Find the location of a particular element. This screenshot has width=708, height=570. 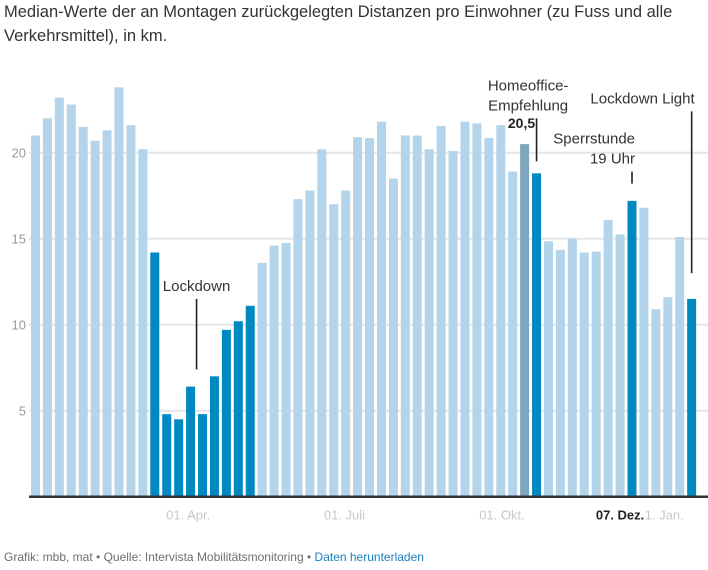

annotation-label: Sperrstunde is located at coordinates (594, 139).